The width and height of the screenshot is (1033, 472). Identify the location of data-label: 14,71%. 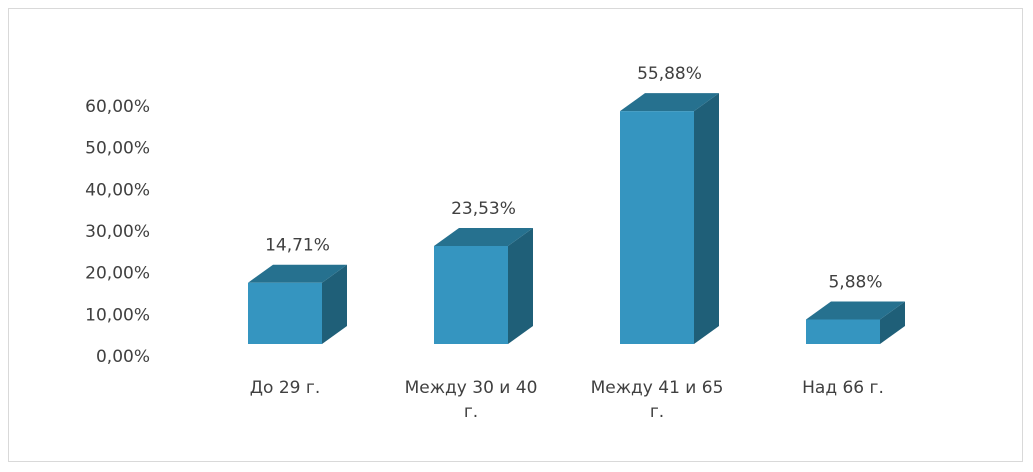
(297, 246).